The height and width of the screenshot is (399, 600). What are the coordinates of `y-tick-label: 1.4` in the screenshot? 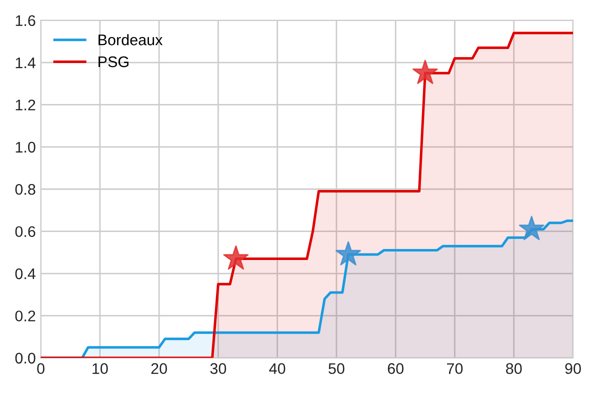 It's located at (26, 63).